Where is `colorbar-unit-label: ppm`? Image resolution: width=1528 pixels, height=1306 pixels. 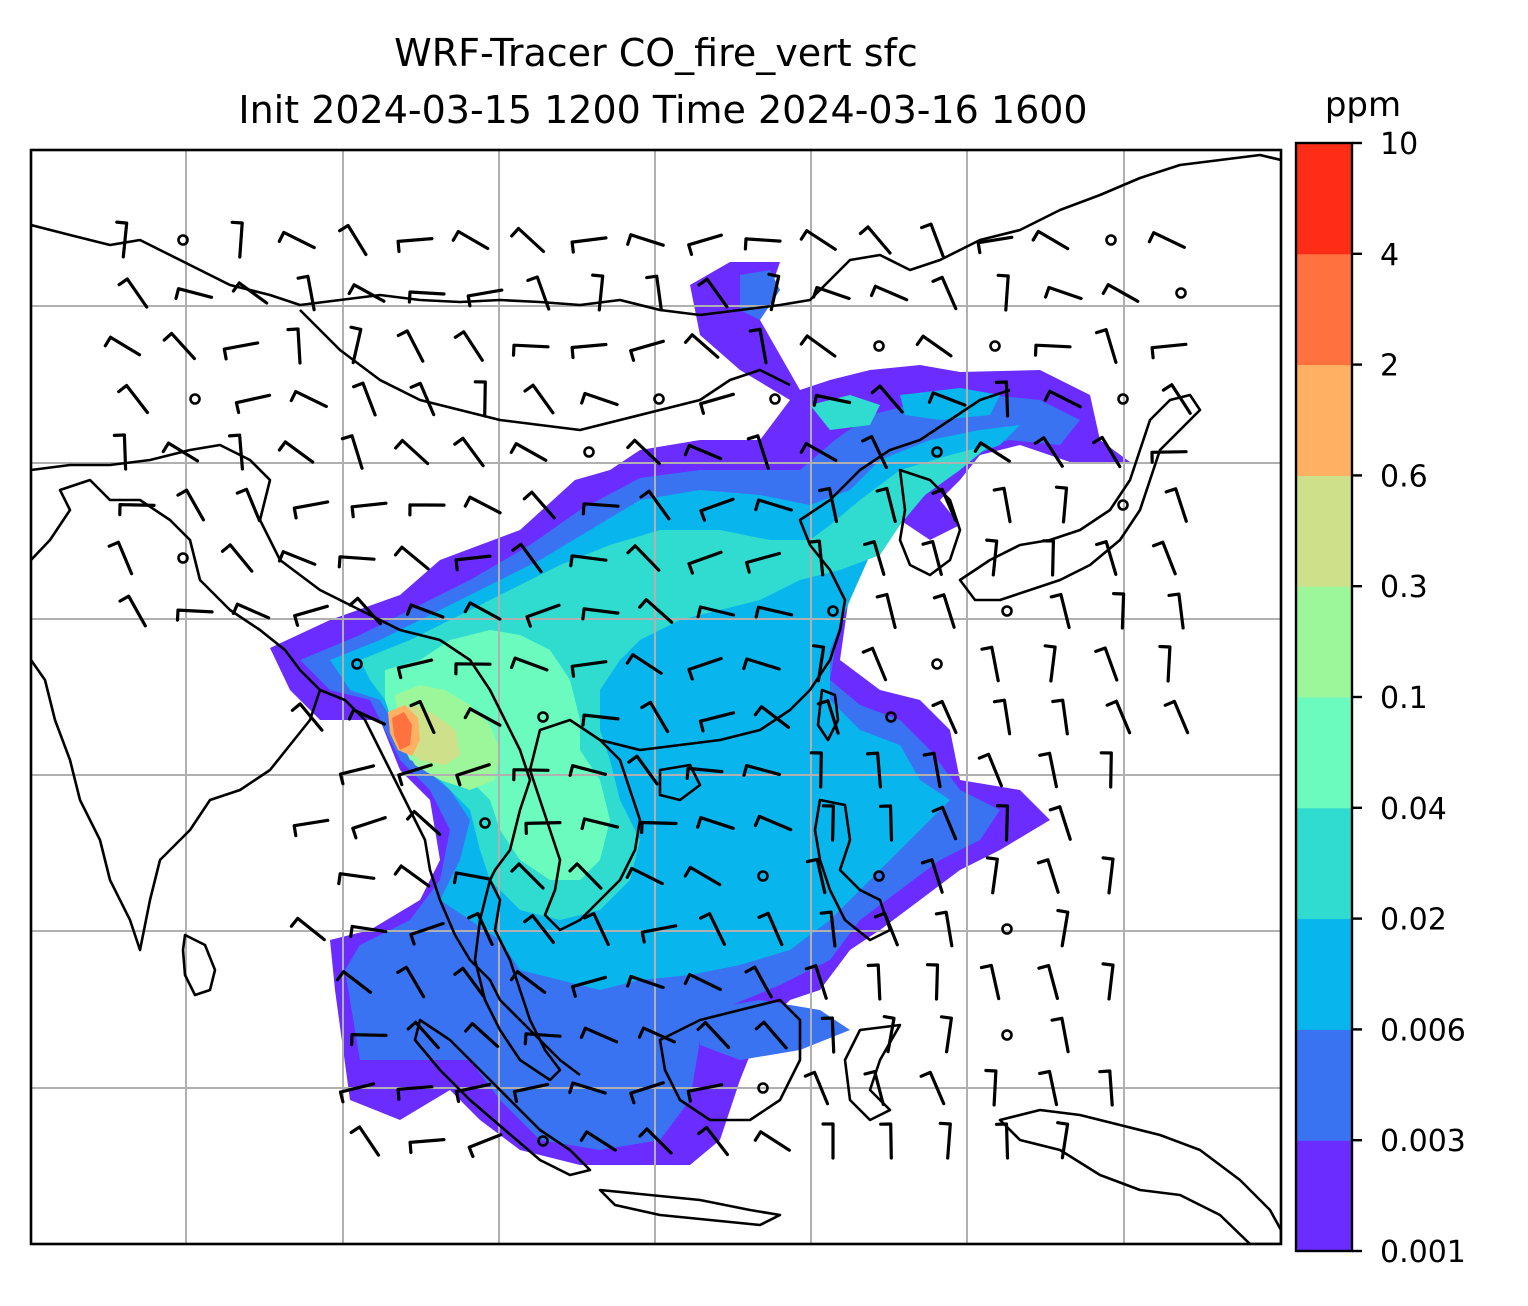
colorbar-unit-label: ppm is located at coordinates (1363, 105).